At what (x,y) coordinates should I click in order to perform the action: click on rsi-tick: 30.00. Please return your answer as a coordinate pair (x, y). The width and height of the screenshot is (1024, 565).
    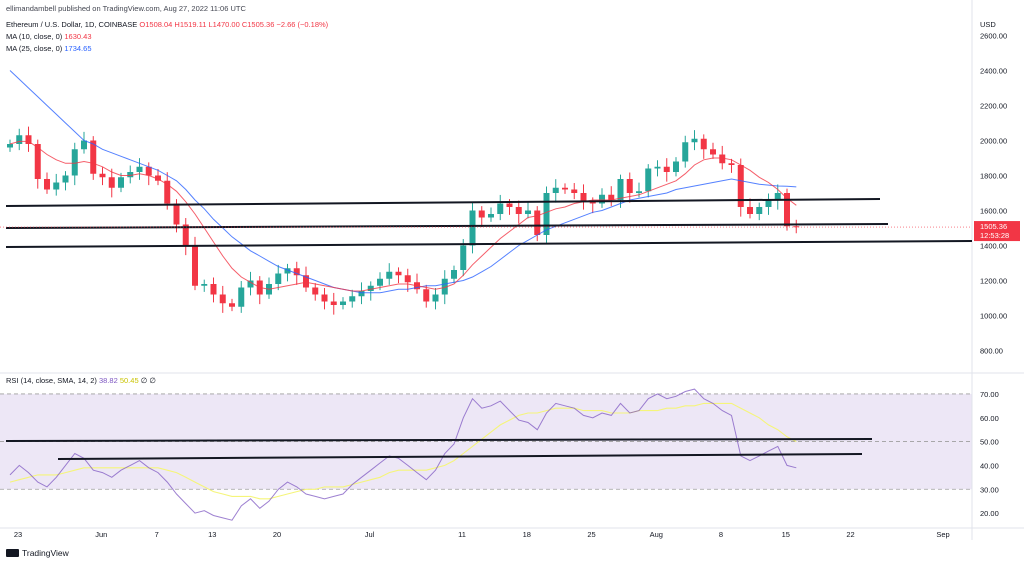
    Looking at the image, I should click on (989, 489).